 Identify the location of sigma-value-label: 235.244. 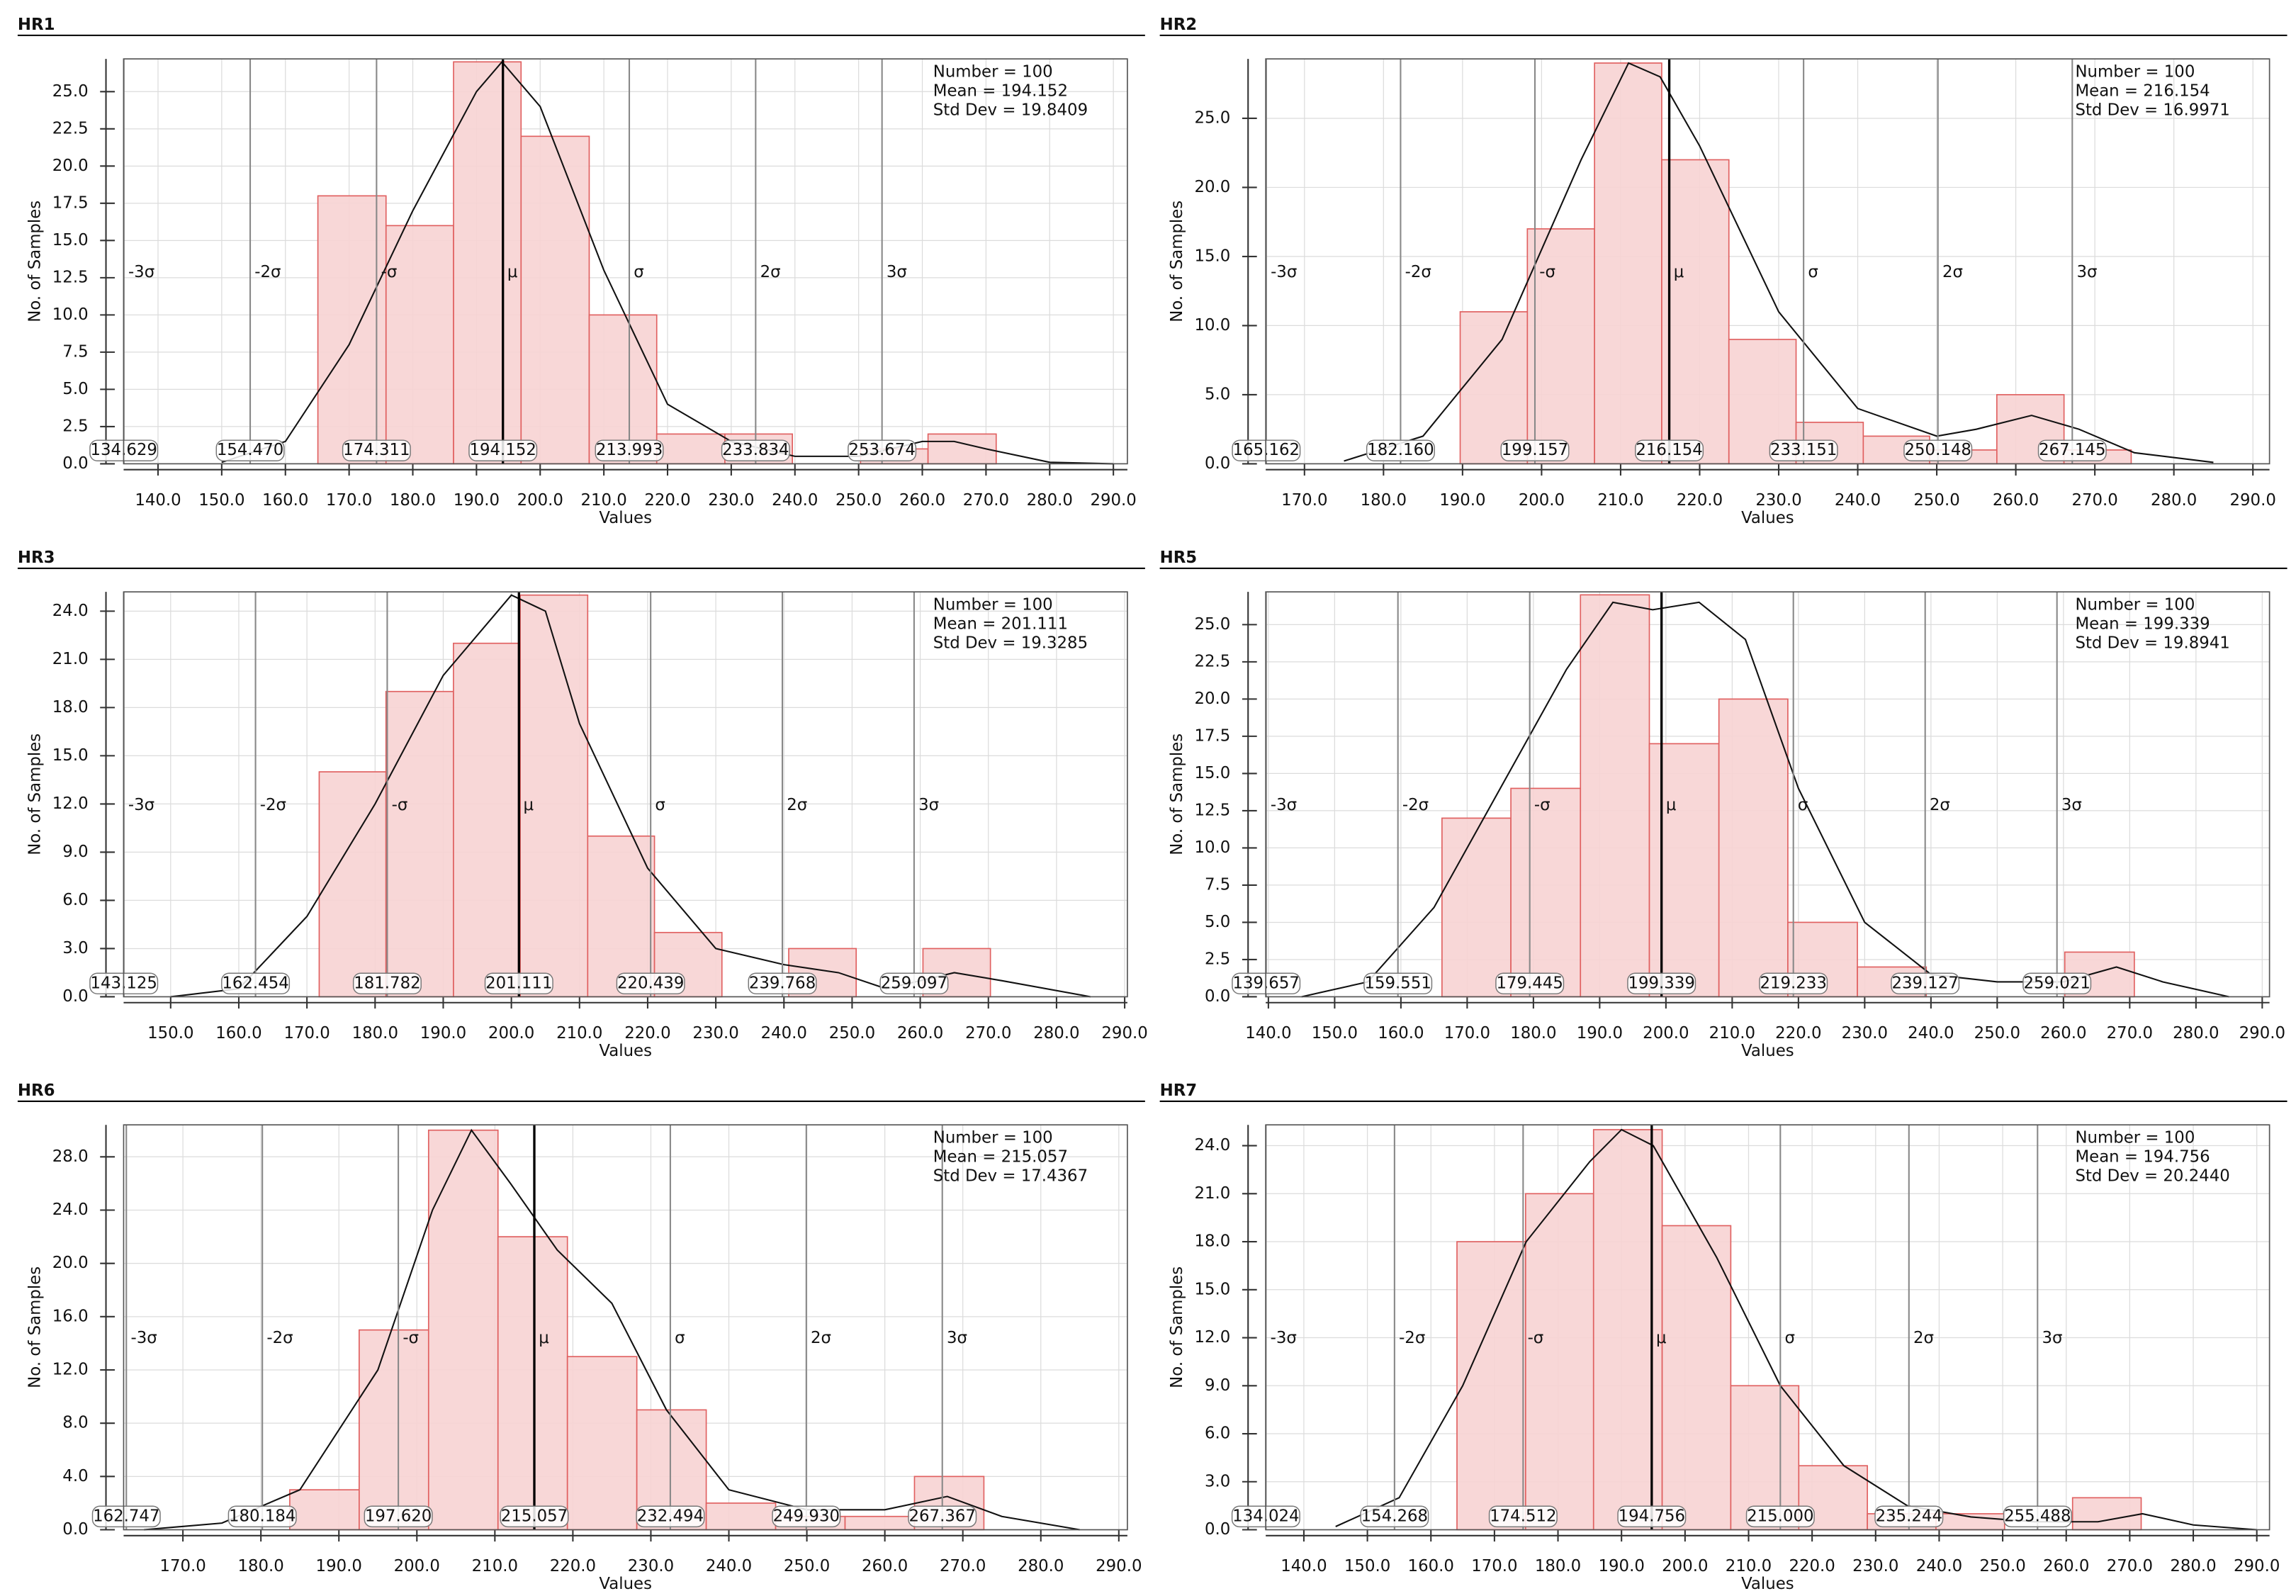
(1909, 1516).